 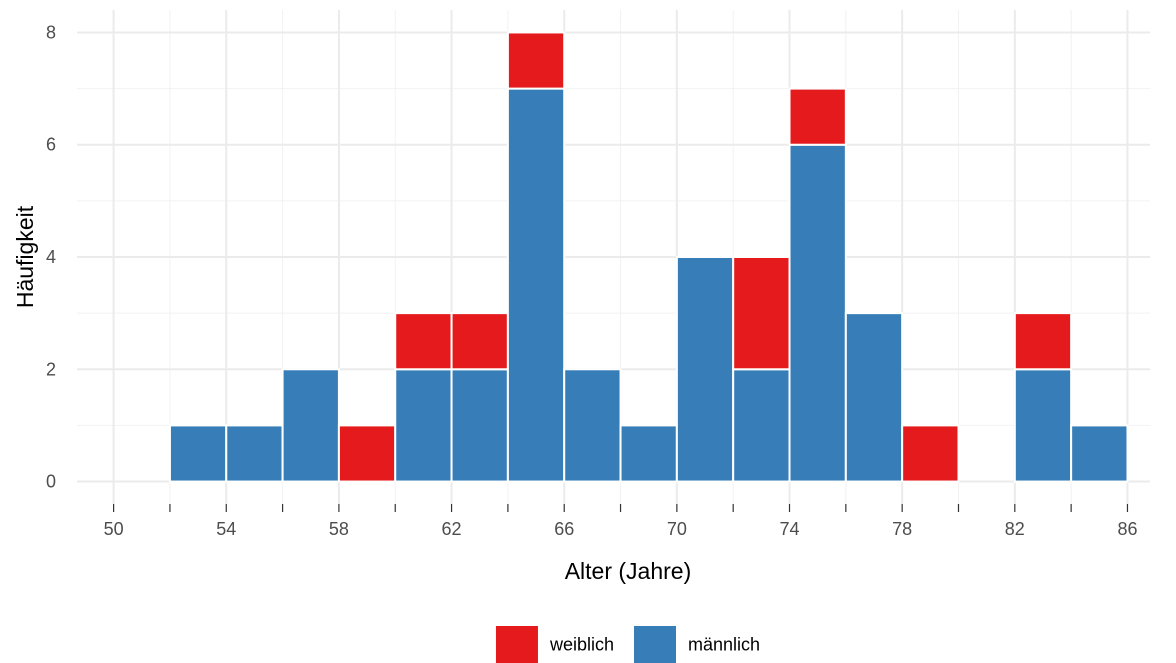 I want to click on x-tick-label: 82, so click(x=1015, y=529).